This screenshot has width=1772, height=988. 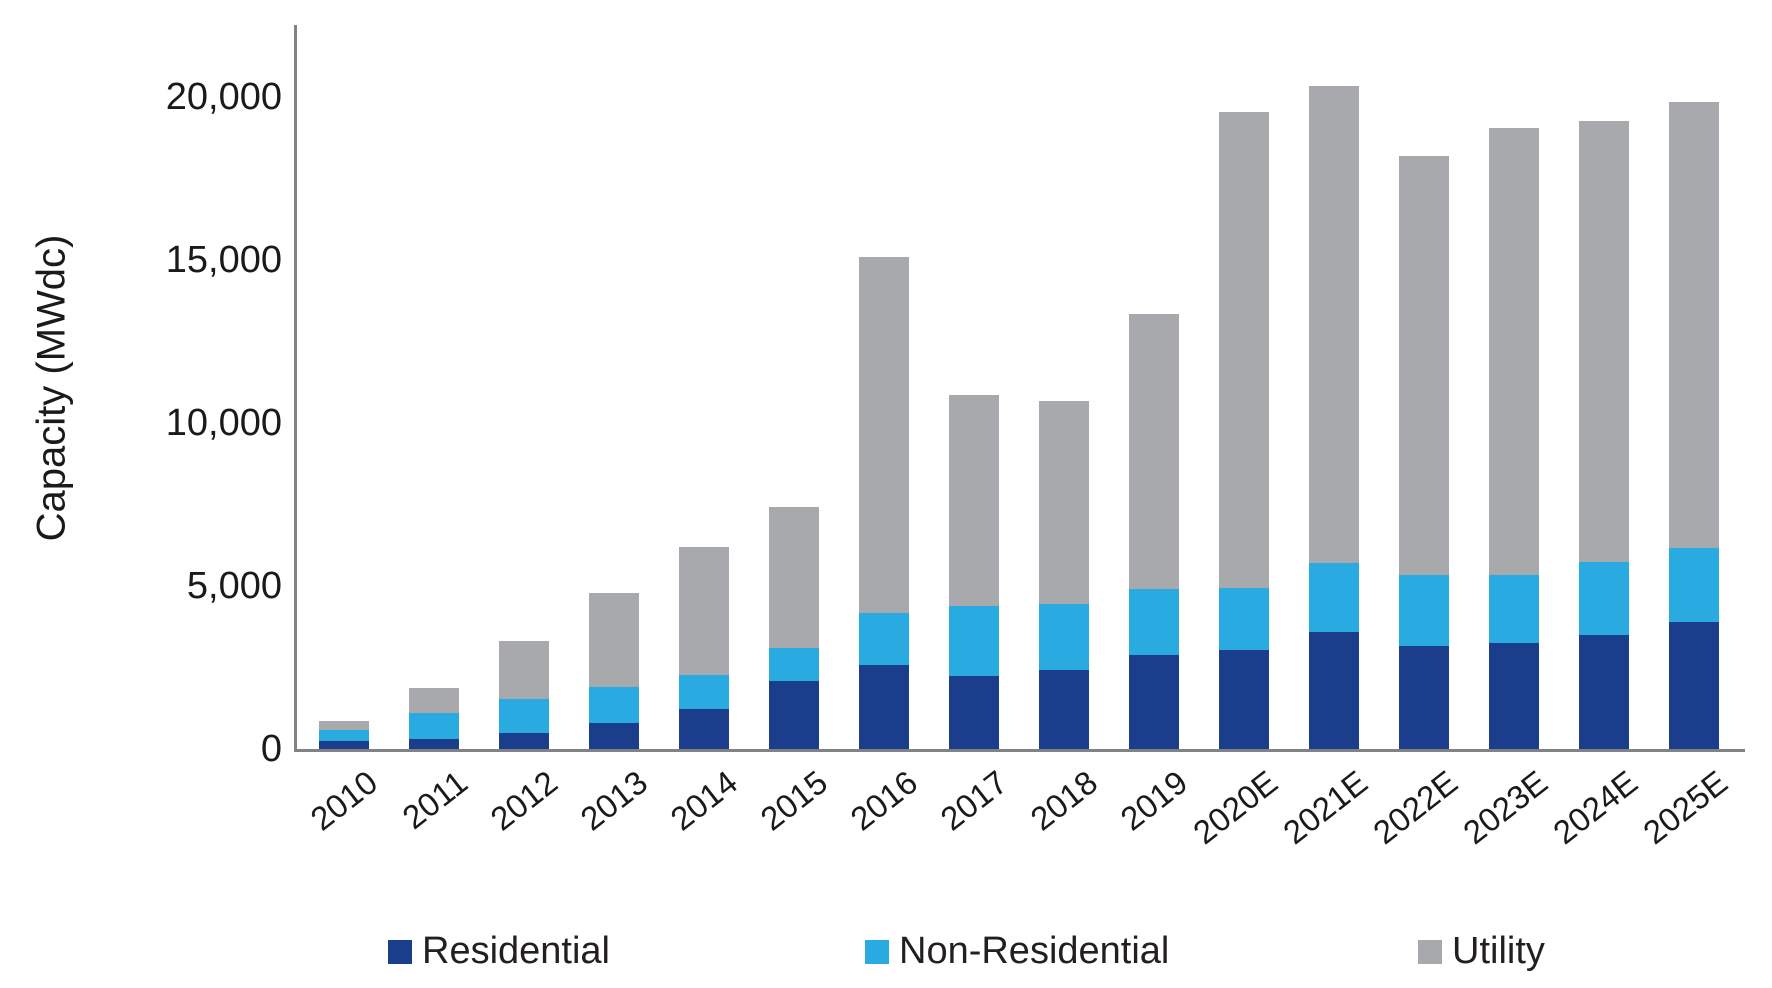 What do you see at coordinates (524, 716) in the screenshot?
I see `bar-segment-non-residential-2012` at bounding box center [524, 716].